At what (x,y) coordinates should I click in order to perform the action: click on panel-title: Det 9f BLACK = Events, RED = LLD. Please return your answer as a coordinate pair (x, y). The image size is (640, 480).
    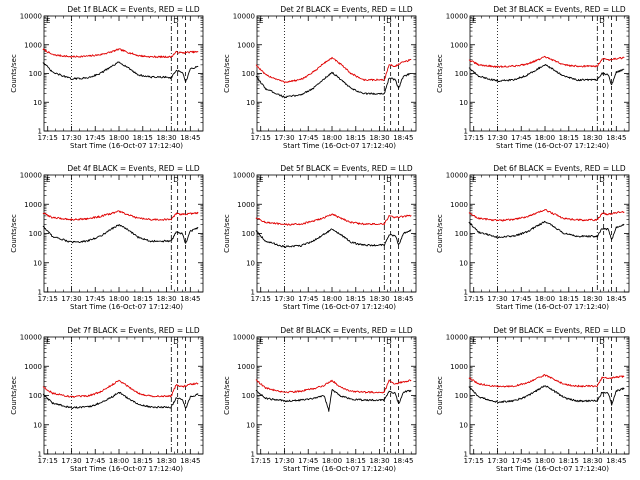
    Looking at the image, I should click on (559, 330).